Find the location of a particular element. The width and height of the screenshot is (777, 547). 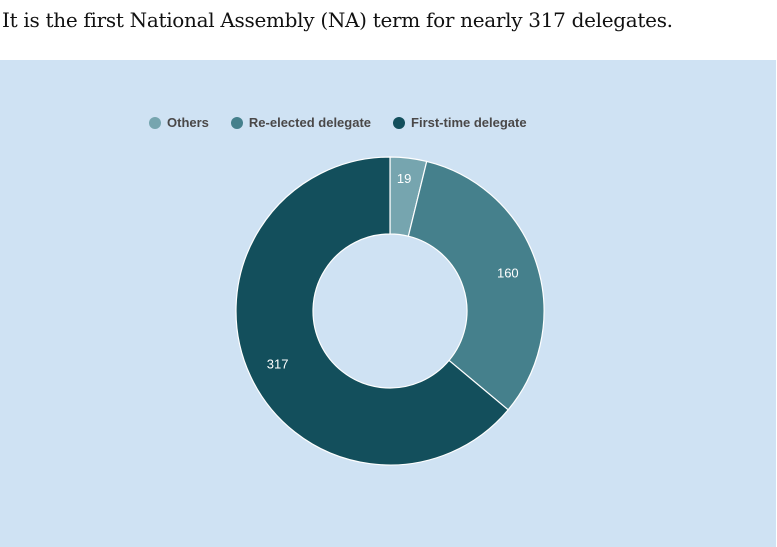

legend-label: Others is located at coordinates (188, 122).